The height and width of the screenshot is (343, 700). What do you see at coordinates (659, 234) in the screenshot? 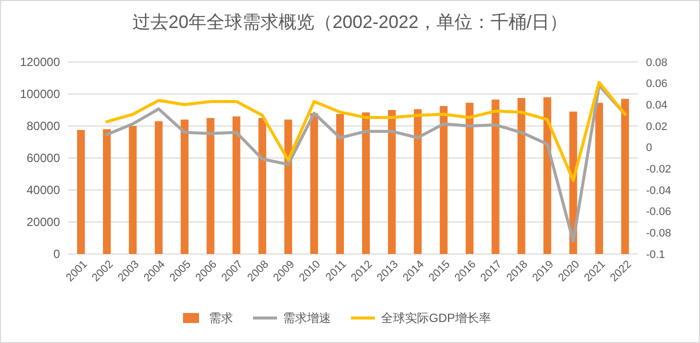
I see `y2-tick-label: -0.08` at bounding box center [659, 234].